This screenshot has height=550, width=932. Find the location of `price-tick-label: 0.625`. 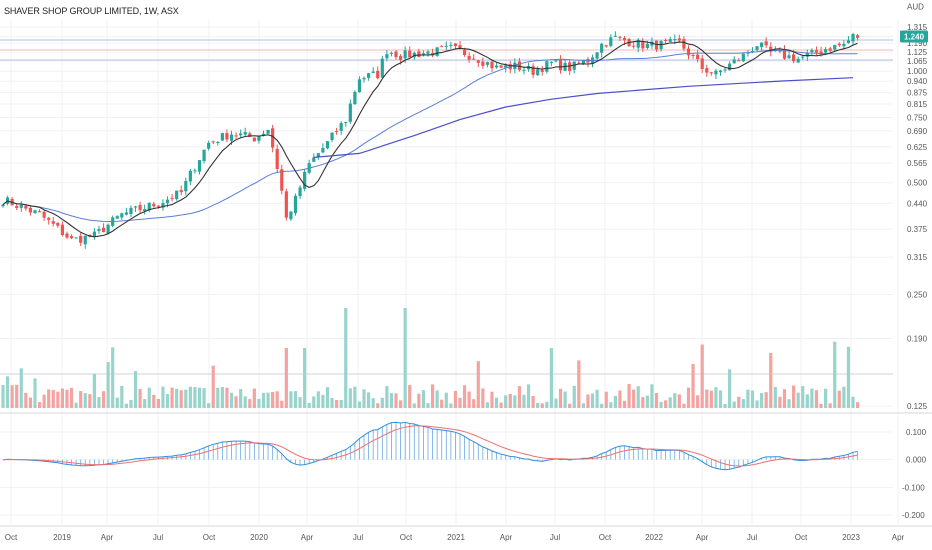

price-tick-label: 0.625 is located at coordinates (917, 147).